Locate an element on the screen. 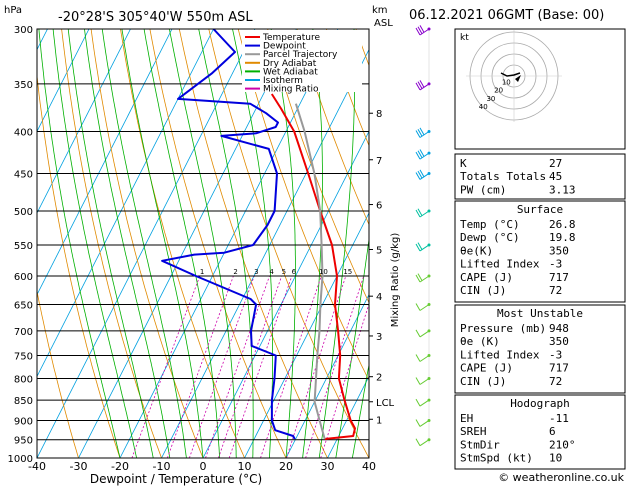  hpa-label: hPa is located at coordinates (13, 10).